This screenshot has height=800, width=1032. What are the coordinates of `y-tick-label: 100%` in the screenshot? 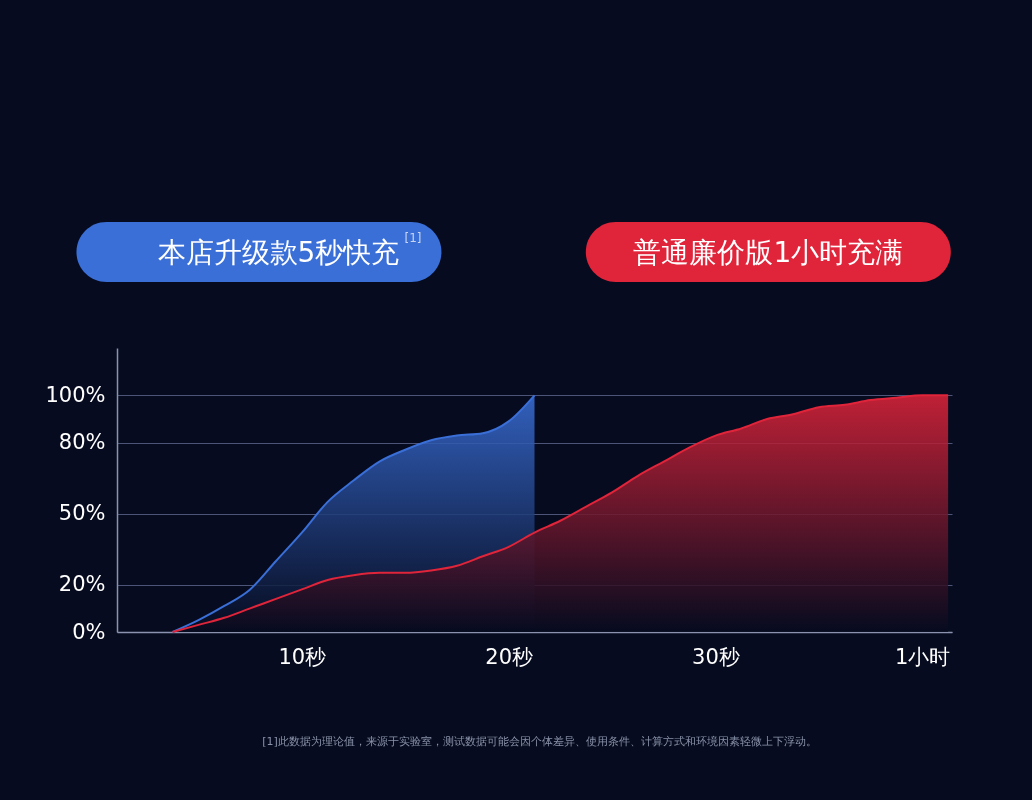 It's located at (75, 394).